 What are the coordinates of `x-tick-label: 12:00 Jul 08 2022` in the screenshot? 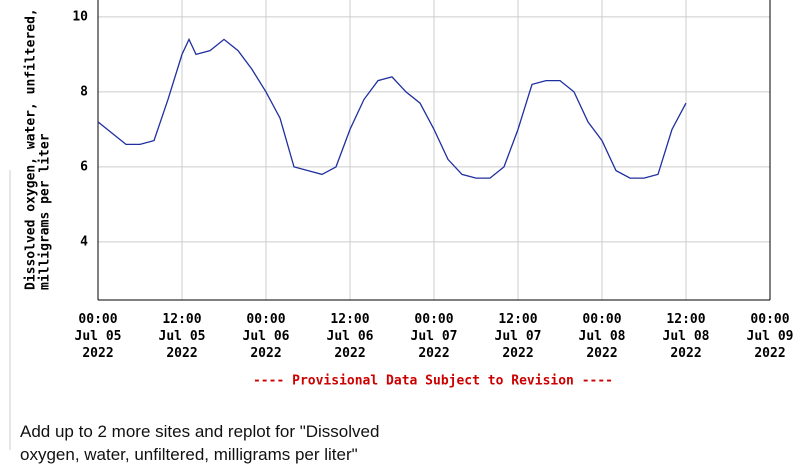 It's located at (686, 336).